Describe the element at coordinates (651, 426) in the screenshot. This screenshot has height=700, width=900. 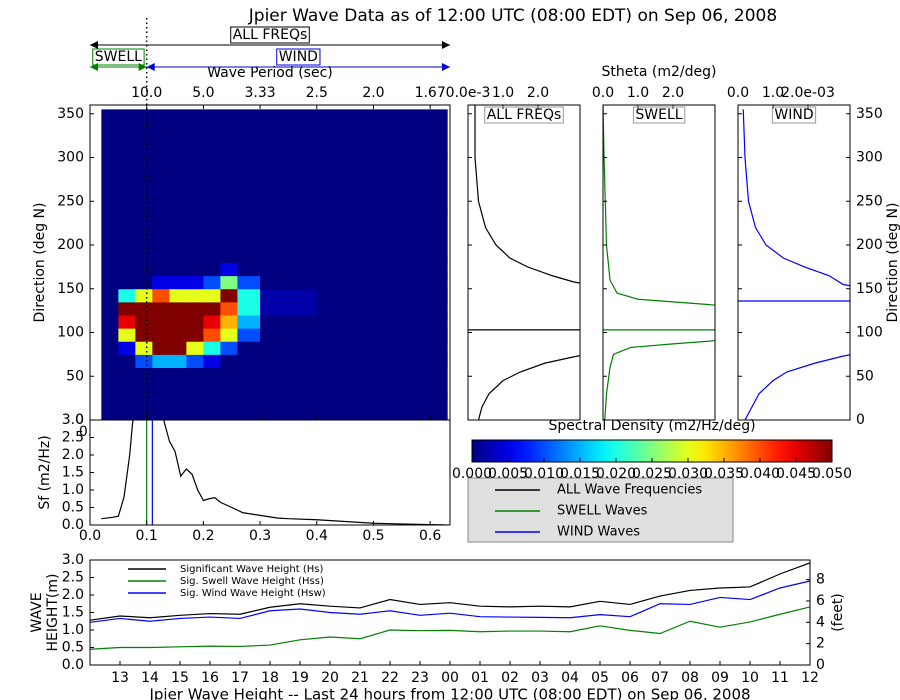
I see `colorbar-label: Spectral Density (m2/Hz/deg)` at that location.